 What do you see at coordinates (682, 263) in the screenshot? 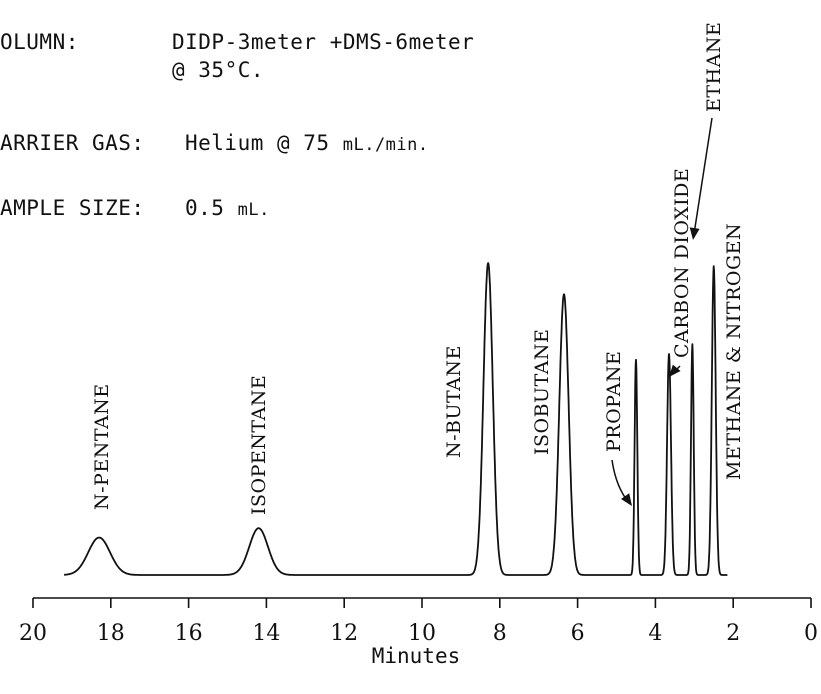
I see `peak-label-carbon-dioxide: CARBON DIOXIDE` at bounding box center [682, 263].